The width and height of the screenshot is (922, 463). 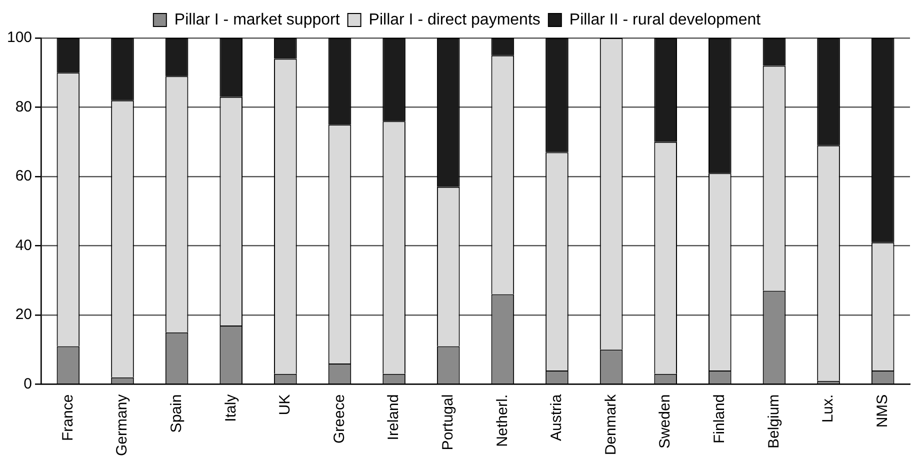 What do you see at coordinates (454, 19) in the screenshot?
I see `legend-label: Pillar I - direct payments` at bounding box center [454, 19].